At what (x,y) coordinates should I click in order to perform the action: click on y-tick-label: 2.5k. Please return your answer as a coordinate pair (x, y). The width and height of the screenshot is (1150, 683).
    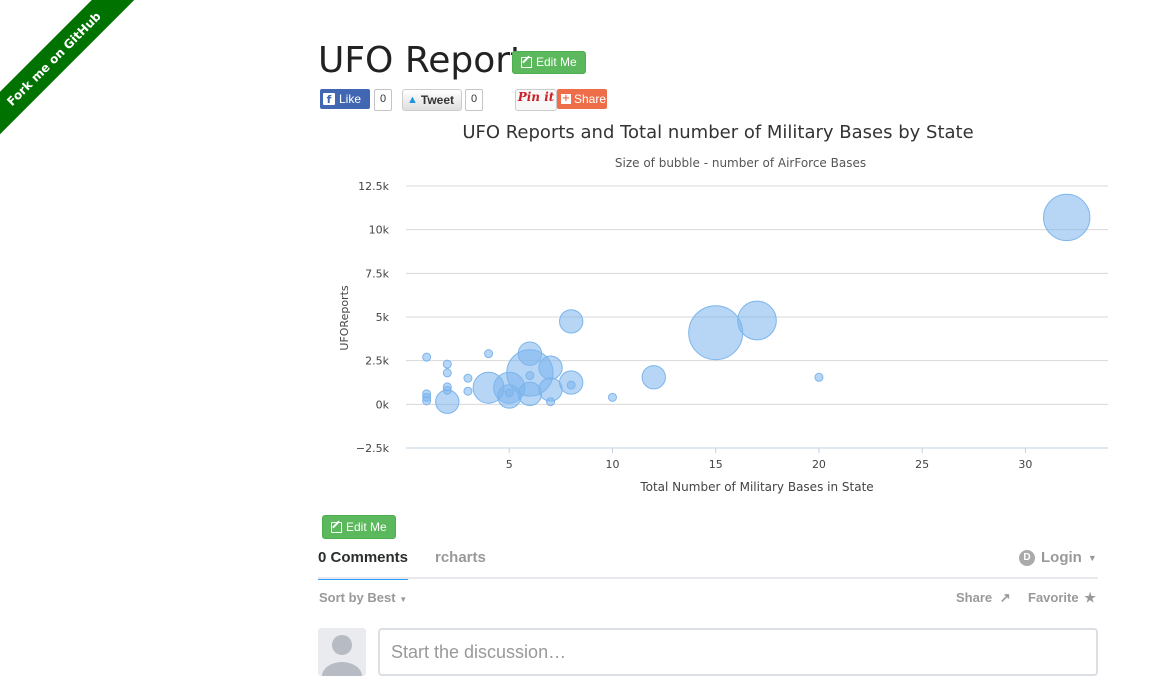
    Looking at the image, I should click on (377, 361).